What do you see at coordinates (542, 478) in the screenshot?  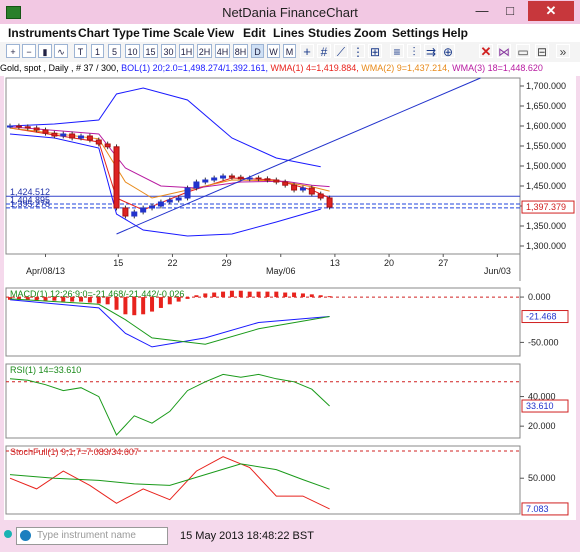 I see `indicator-y-label: 50.000` at bounding box center [542, 478].